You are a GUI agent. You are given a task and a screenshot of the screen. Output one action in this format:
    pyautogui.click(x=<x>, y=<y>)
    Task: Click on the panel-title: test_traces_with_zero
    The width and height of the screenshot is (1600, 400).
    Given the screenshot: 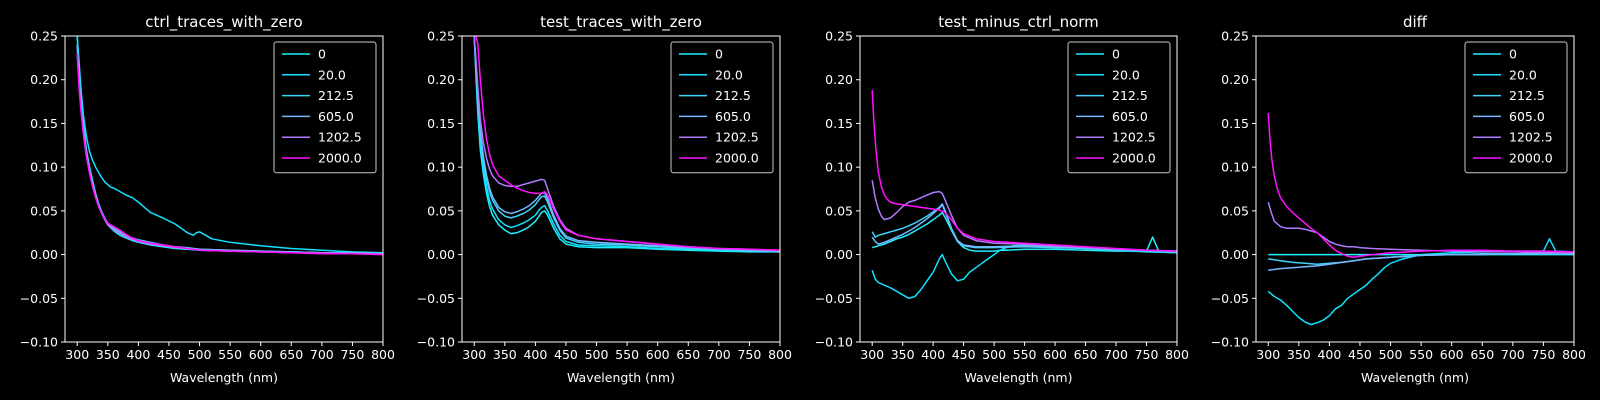 What is the action you would take?
    pyautogui.click(x=621, y=22)
    